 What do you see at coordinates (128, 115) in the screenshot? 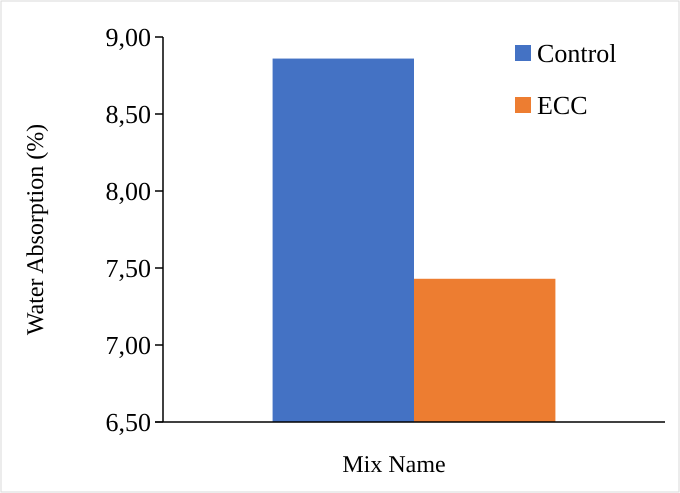
I see `y-tick-label: 8,50` at bounding box center [128, 115].